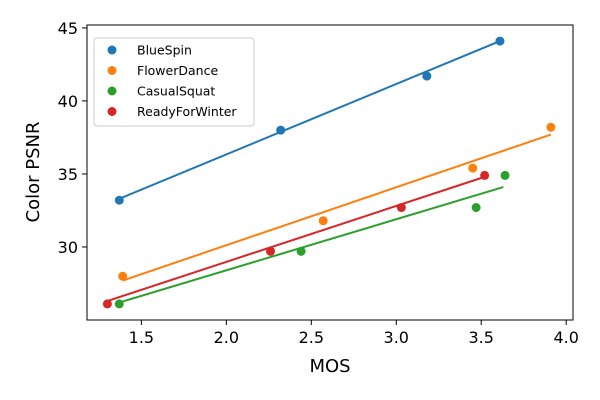 The height and width of the screenshot is (400, 600). What do you see at coordinates (68, 101) in the screenshot?
I see `y-tick-label: 40` at bounding box center [68, 101].